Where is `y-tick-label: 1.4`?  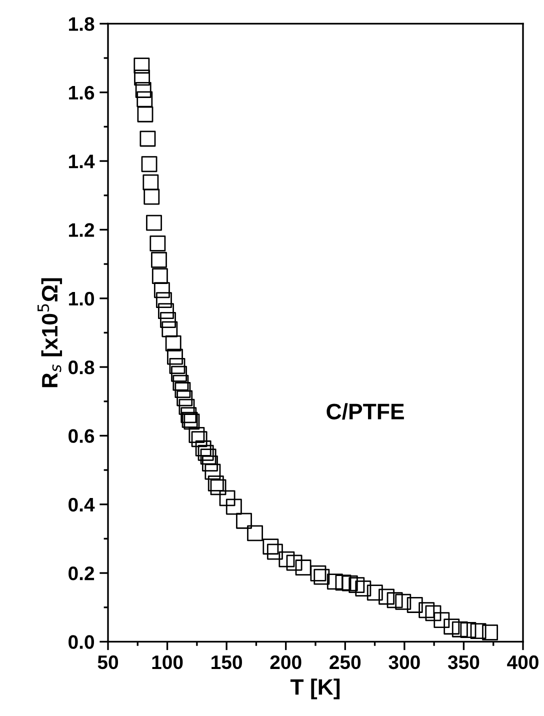
y-tick-label: 1.4 is located at coordinates (82, 161).